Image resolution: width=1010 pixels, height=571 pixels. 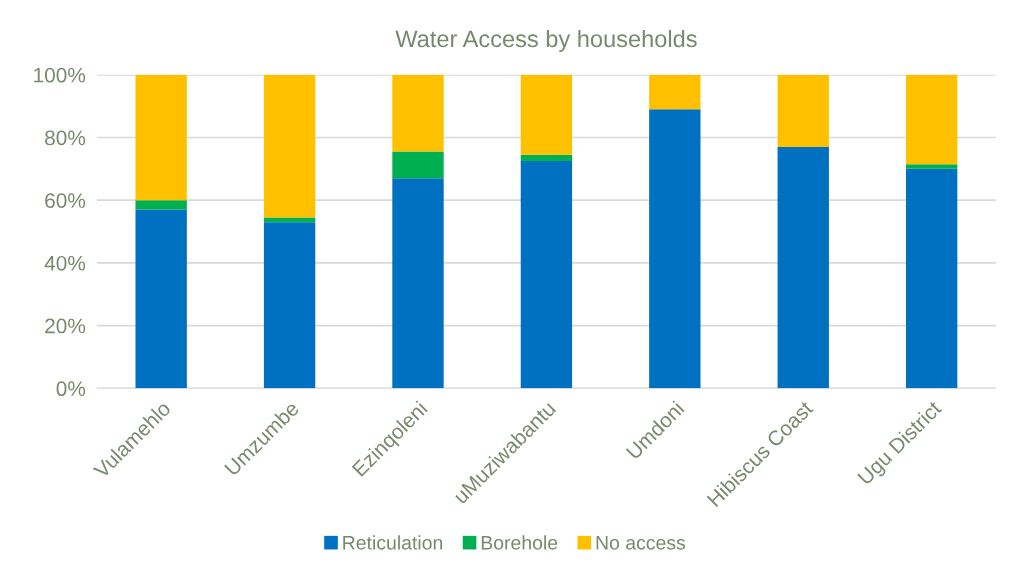 I want to click on y-tick-label: 100%, so click(x=60, y=75).